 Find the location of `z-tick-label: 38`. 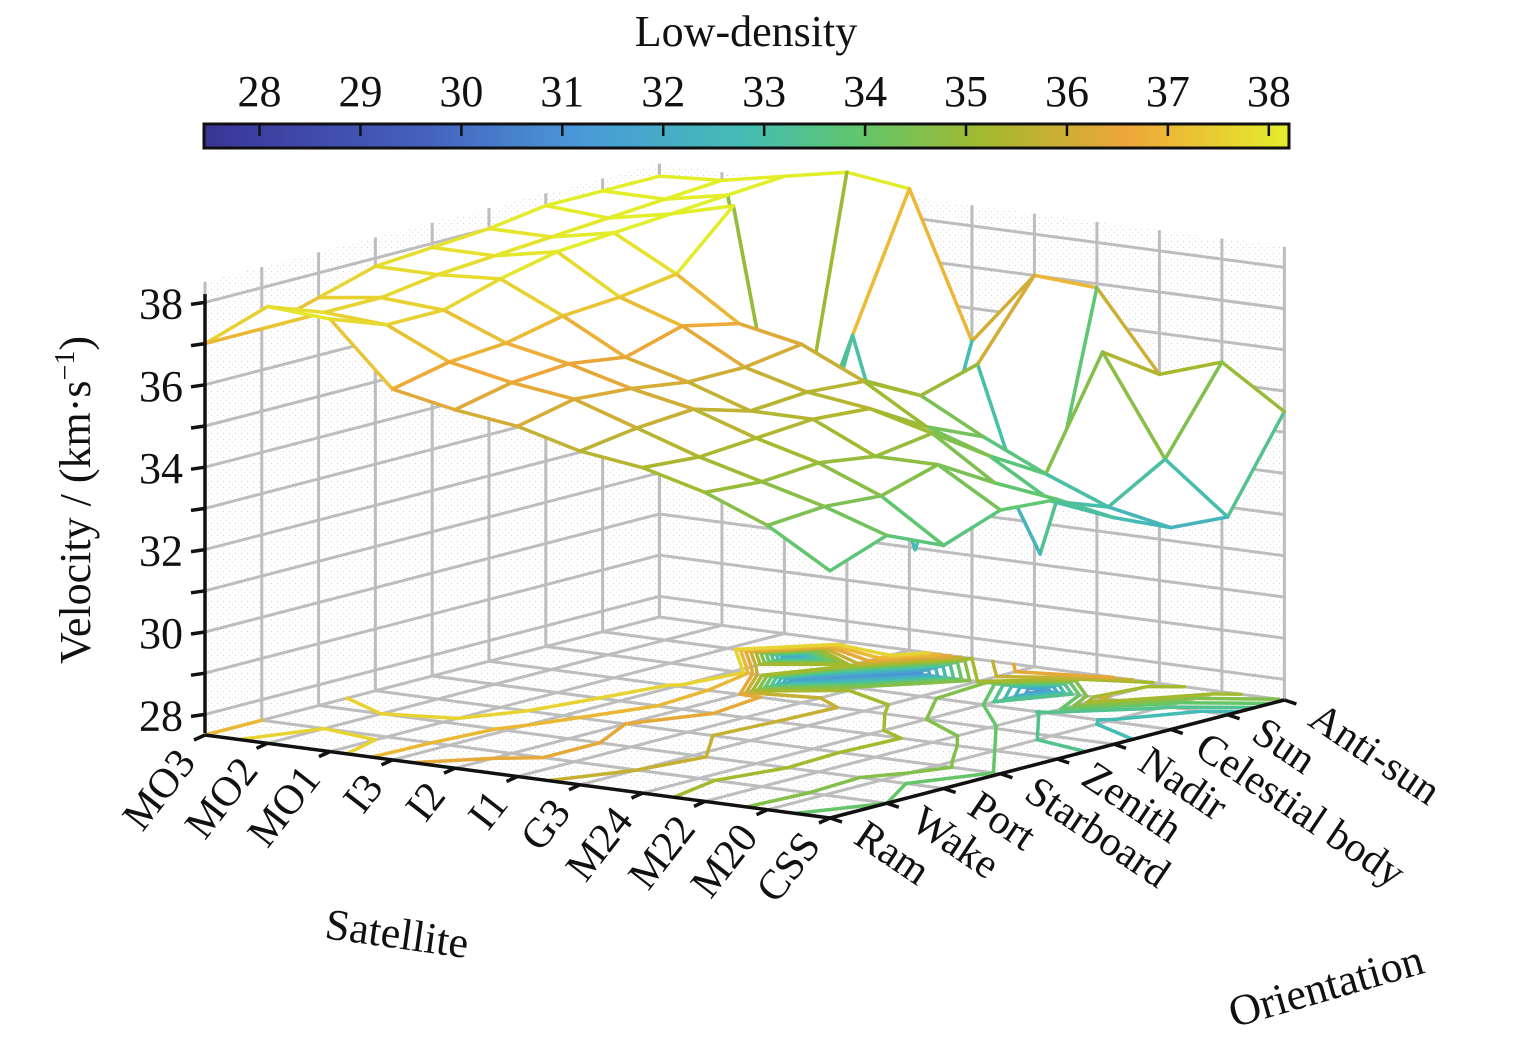

z-tick-label: 38 is located at coordinates (161, 303).